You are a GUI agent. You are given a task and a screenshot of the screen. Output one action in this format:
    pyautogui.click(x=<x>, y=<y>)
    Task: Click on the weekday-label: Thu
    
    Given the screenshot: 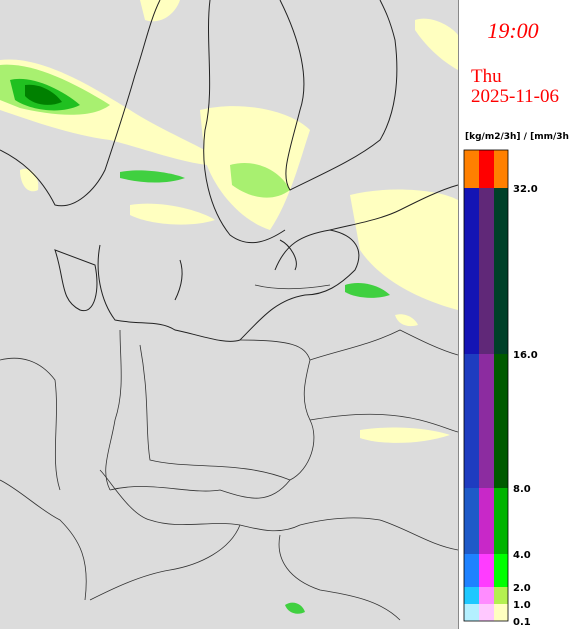 What is the action you would take?
    pyautogui.click(x=486, y=76)
    